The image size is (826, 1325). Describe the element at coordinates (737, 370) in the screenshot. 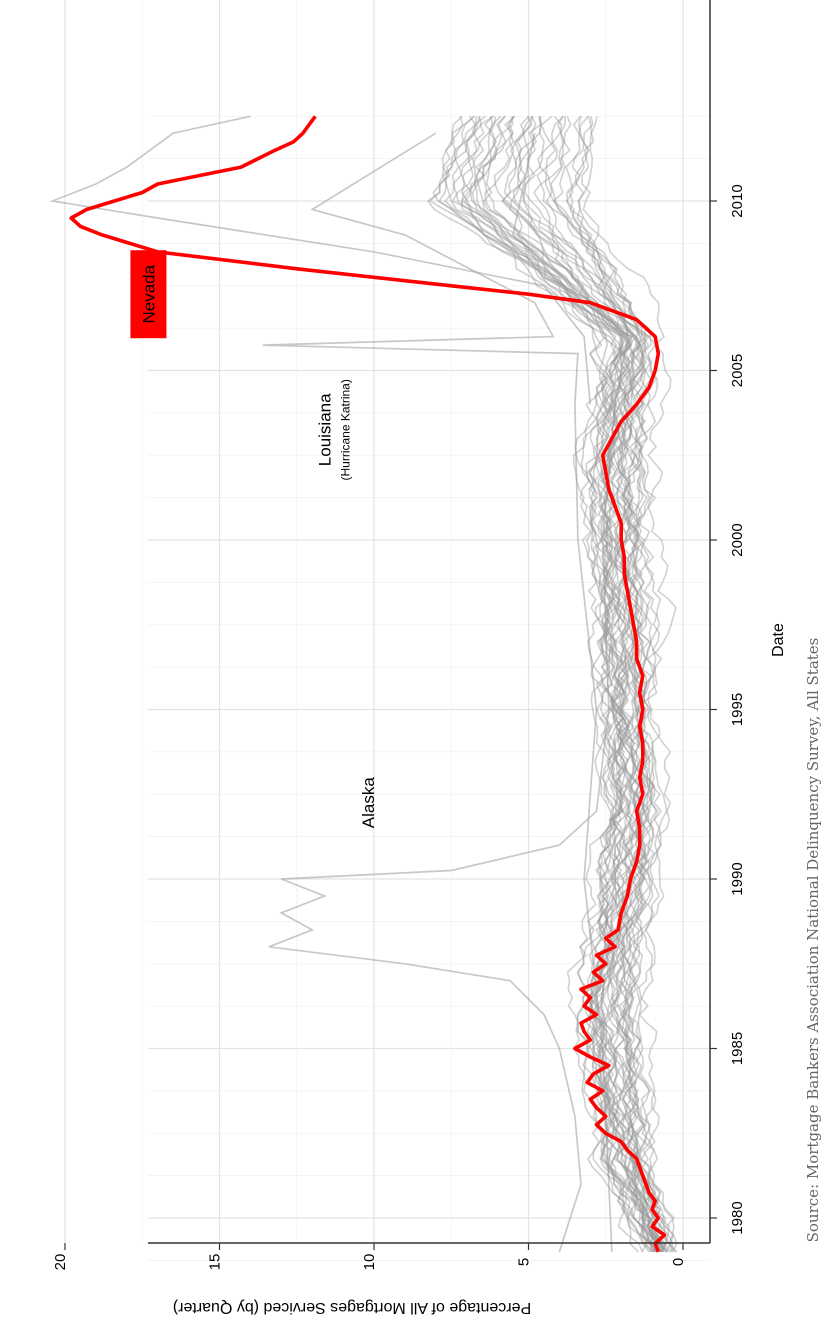

I see `x-tick-label: 2005` at that location.